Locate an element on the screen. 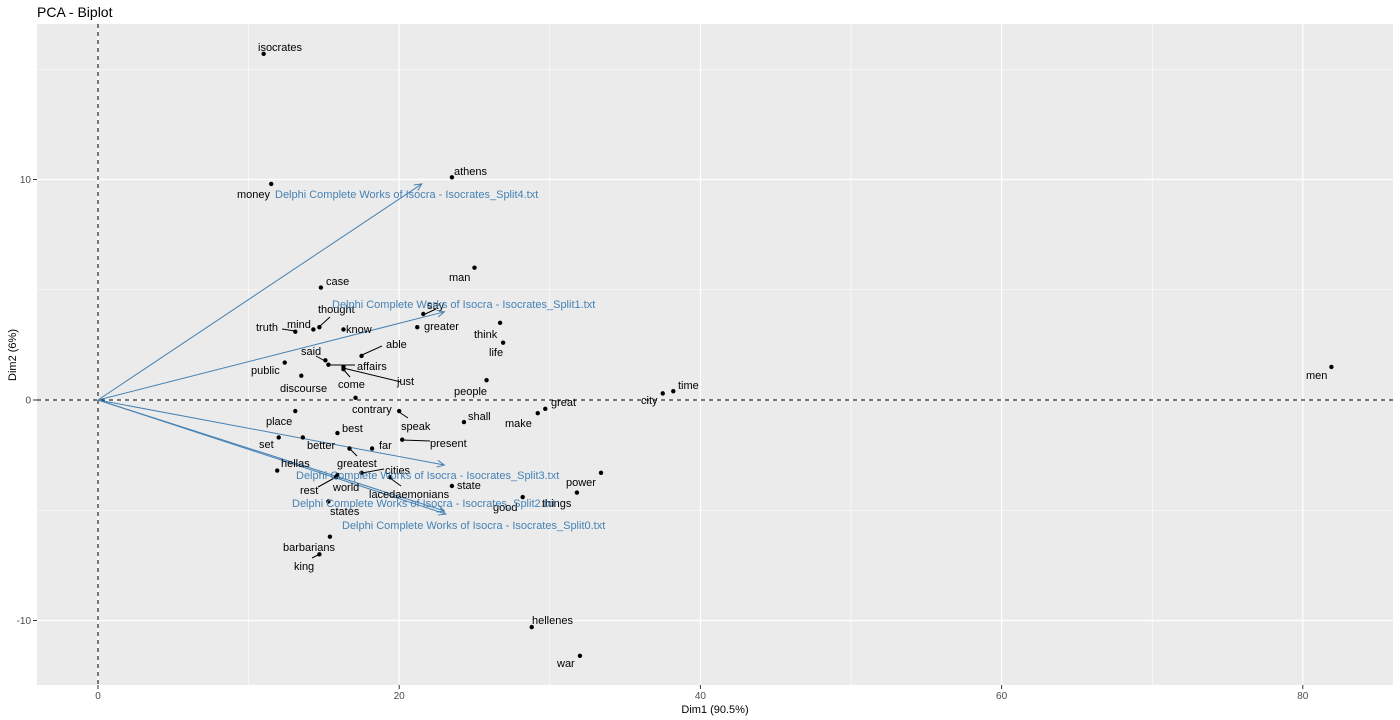 The width and height of the screenshot is (1400, 720). x-axis-title: Dim1 (90.5%) is located at coordinates (714, 710).